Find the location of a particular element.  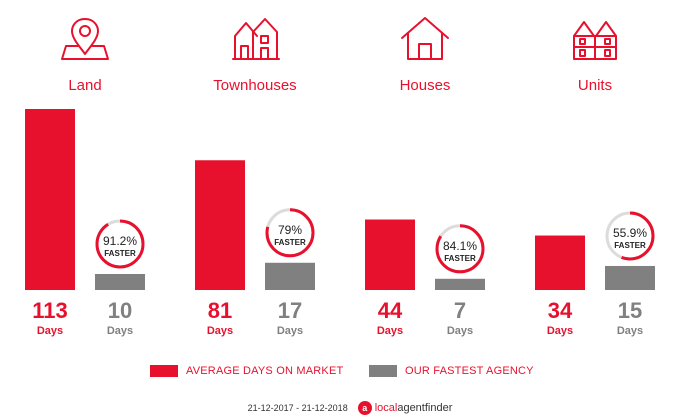

legend-swatch-average is located at coordinates (164, 371).